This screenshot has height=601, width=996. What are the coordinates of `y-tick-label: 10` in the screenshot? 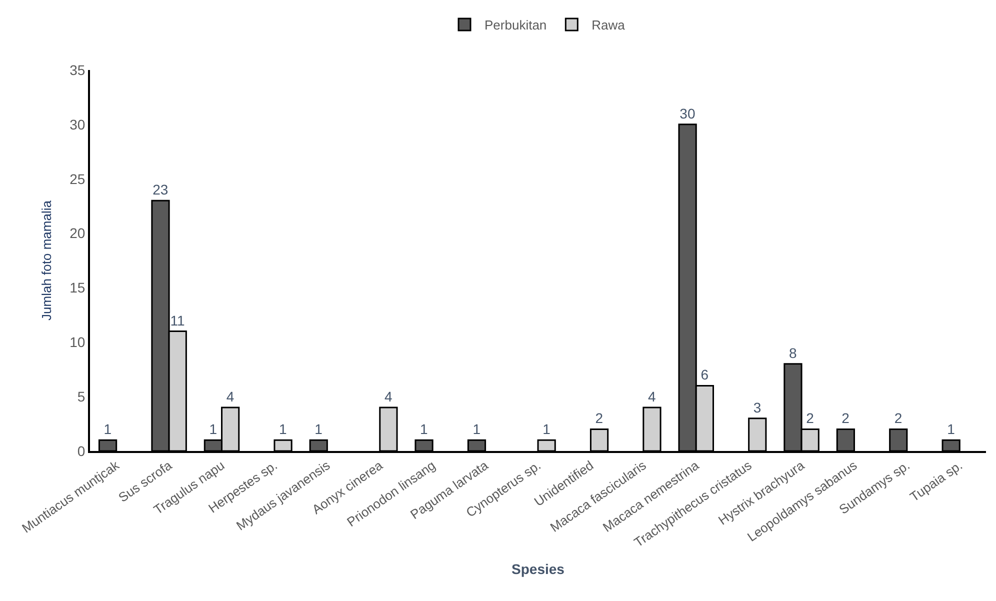 It's located at (78, 342).